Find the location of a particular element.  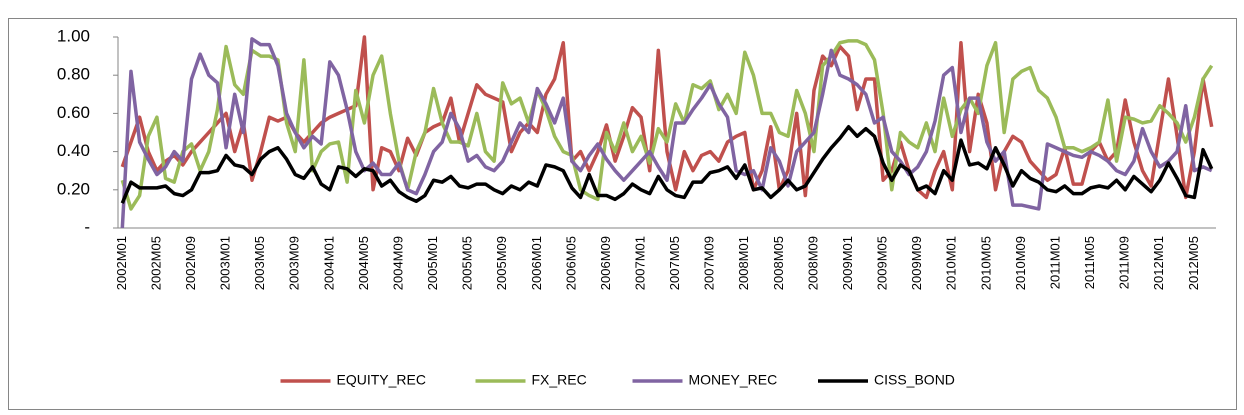

x-tick-label: 2007M01 is located at coordinates (640, 263).